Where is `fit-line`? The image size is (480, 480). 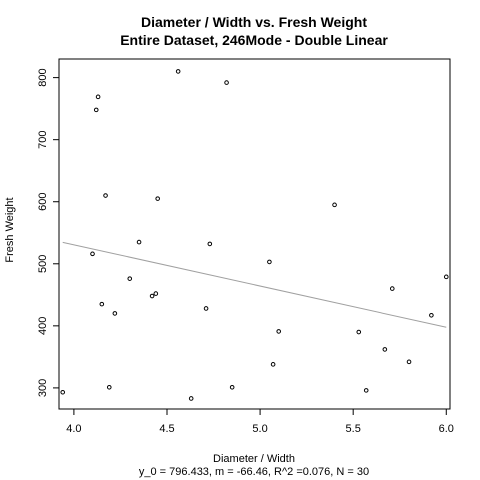
fit-line is located at coordinates (254, 284).